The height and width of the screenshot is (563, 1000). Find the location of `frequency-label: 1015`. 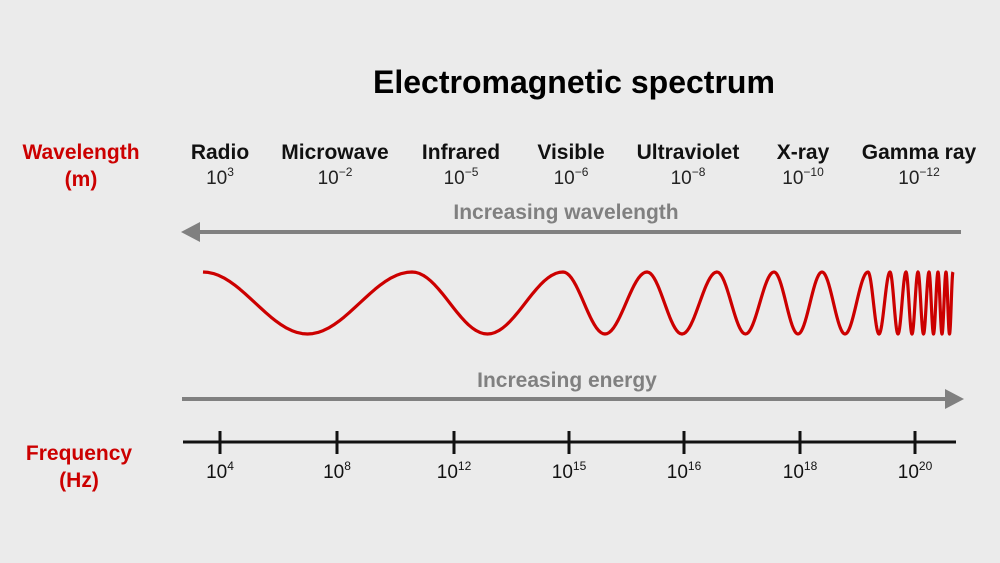

frequency-label: 1015 is located at coordinates (569, 471).